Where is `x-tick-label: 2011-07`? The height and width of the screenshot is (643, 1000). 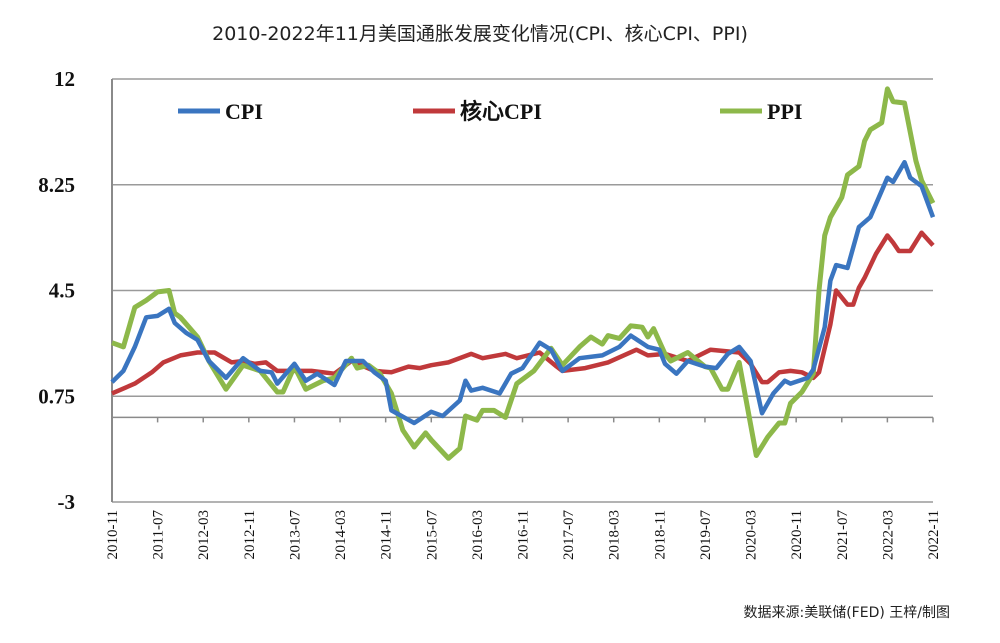
x-tick-label: 2011-07 is located at coordinates (159, 535).